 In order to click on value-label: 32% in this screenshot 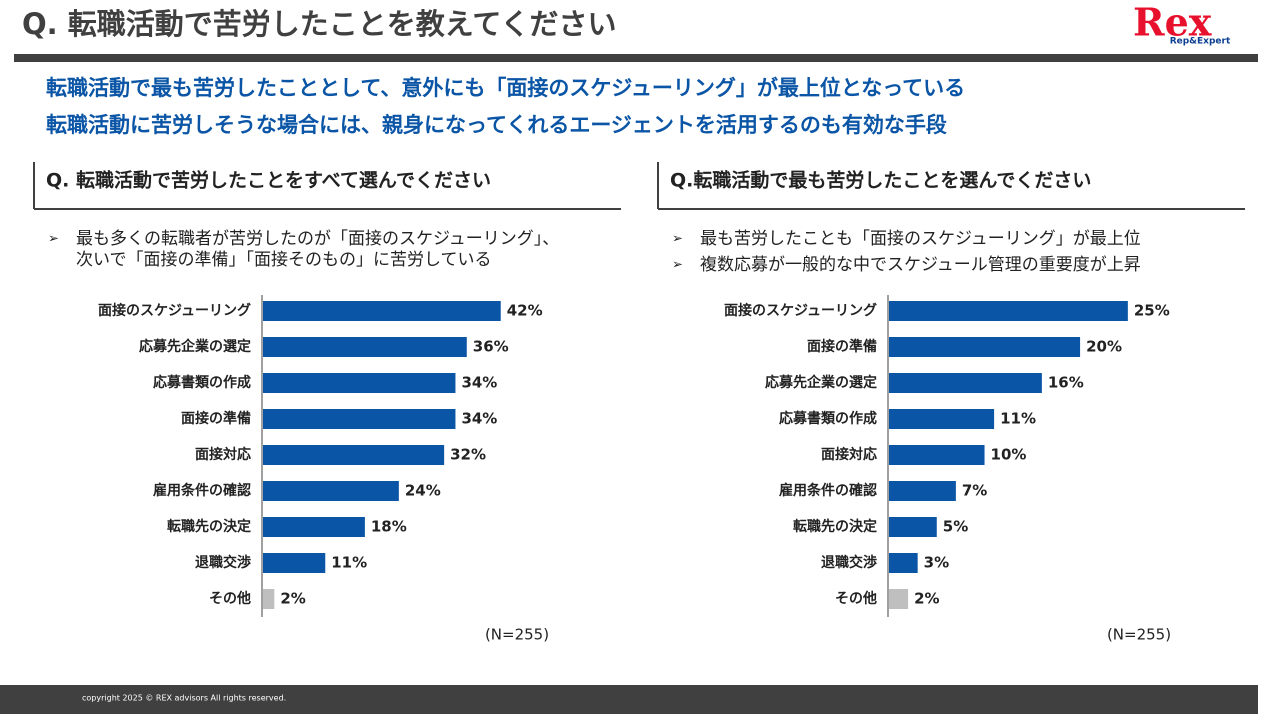, I will do `click(468, 455)`.